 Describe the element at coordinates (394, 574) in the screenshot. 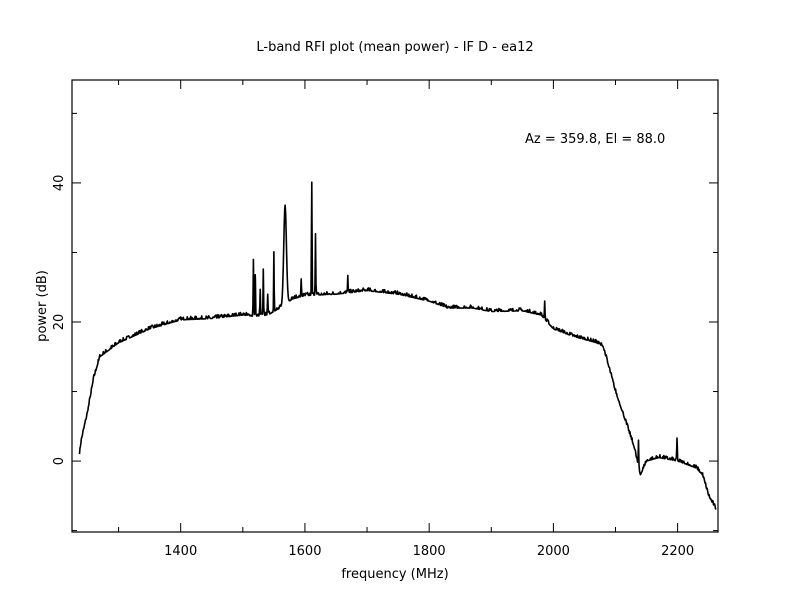

I see `x-axis-label: frequency (MHz)` at that location.